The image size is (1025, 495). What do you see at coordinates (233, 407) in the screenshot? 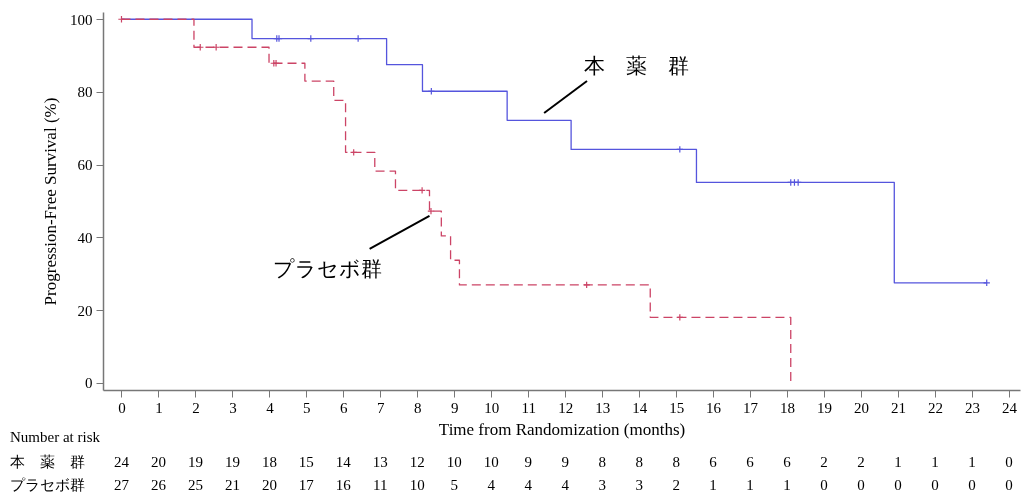
I see `x-tick-label: 3` at bounding box center [233, 407].